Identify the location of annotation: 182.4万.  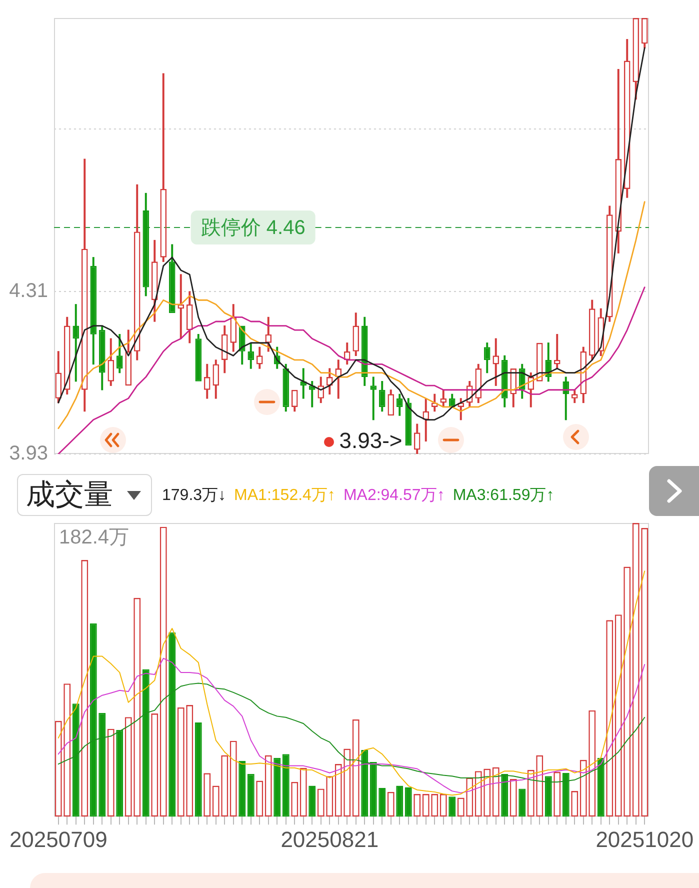
(94, 537).